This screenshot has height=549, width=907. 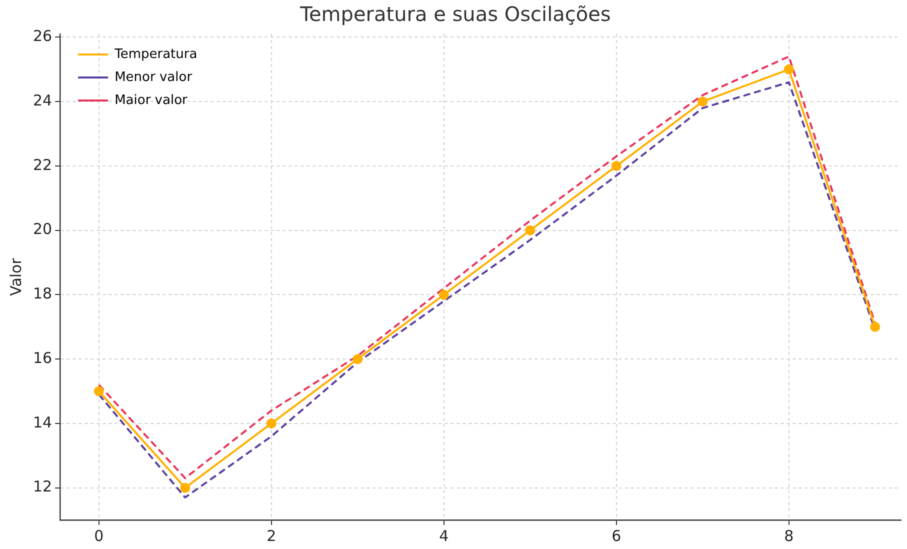 I want to click on x-tick-label: 2, so click(x=271, y=535).